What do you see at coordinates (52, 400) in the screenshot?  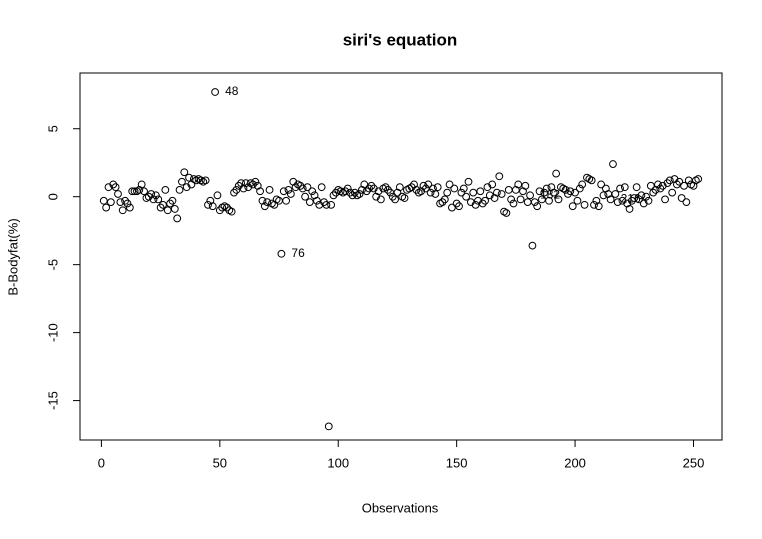 I see `y-tick-label: -15` at bounding box center [52, 400].